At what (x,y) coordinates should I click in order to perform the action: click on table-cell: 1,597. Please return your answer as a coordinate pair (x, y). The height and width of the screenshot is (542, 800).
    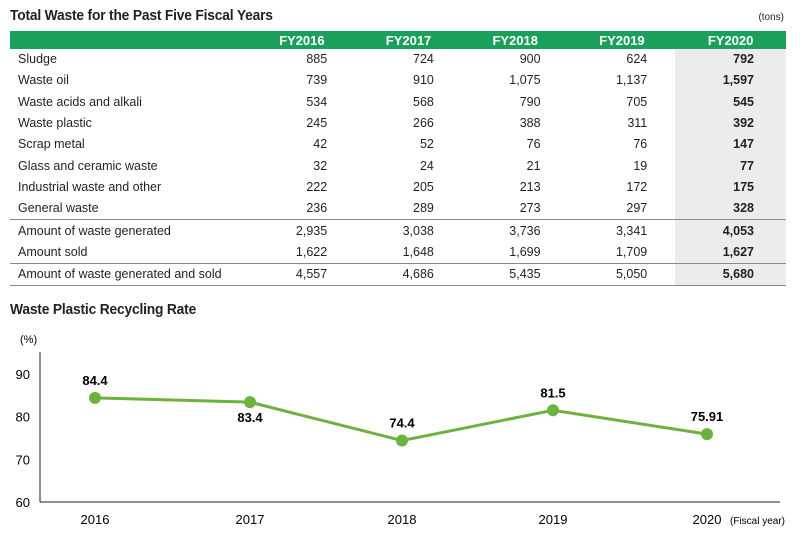
    Looking at the image, I should click on (730, 81).